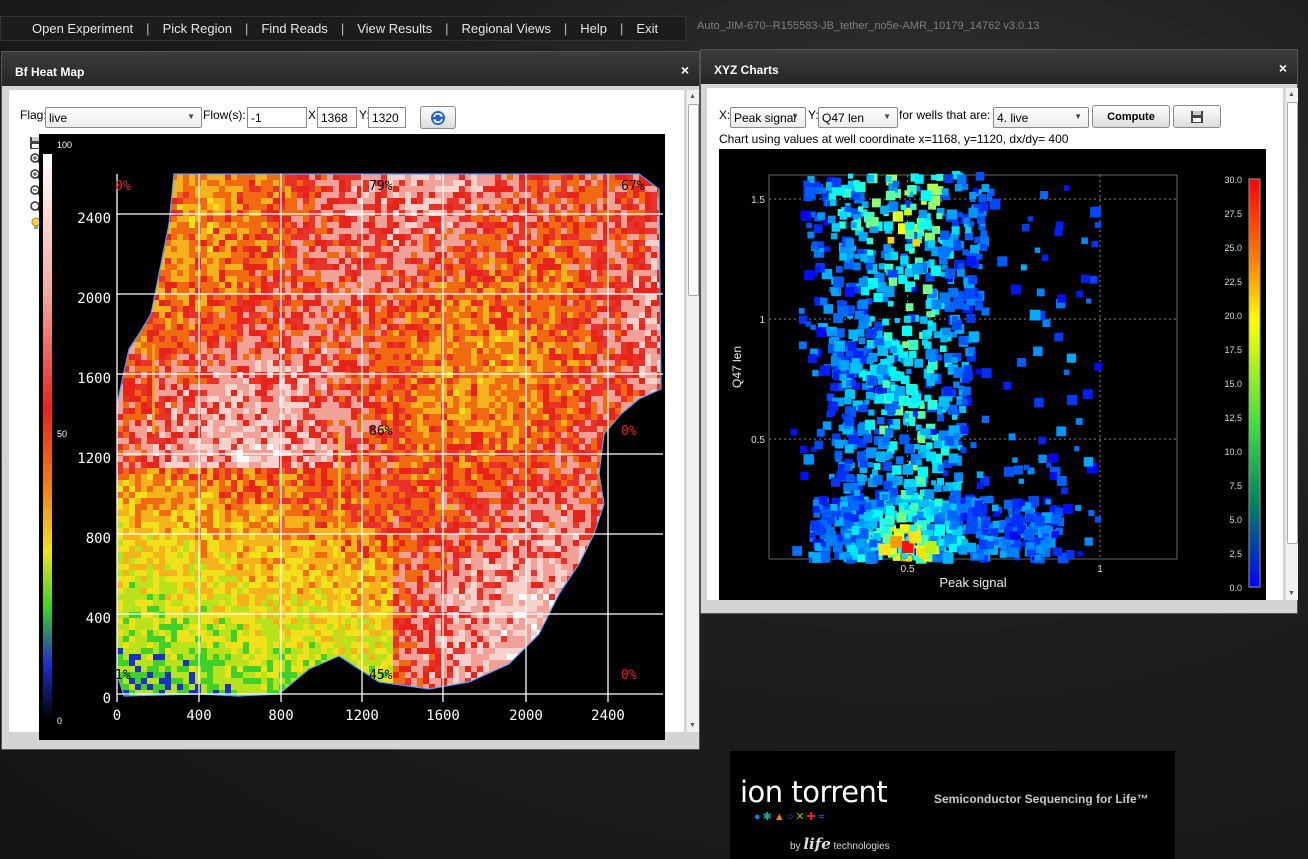 Image resolution: width=1308 pixels, height=859 pixels. I want to click on flag-select: live ▼, so click(123, 117).